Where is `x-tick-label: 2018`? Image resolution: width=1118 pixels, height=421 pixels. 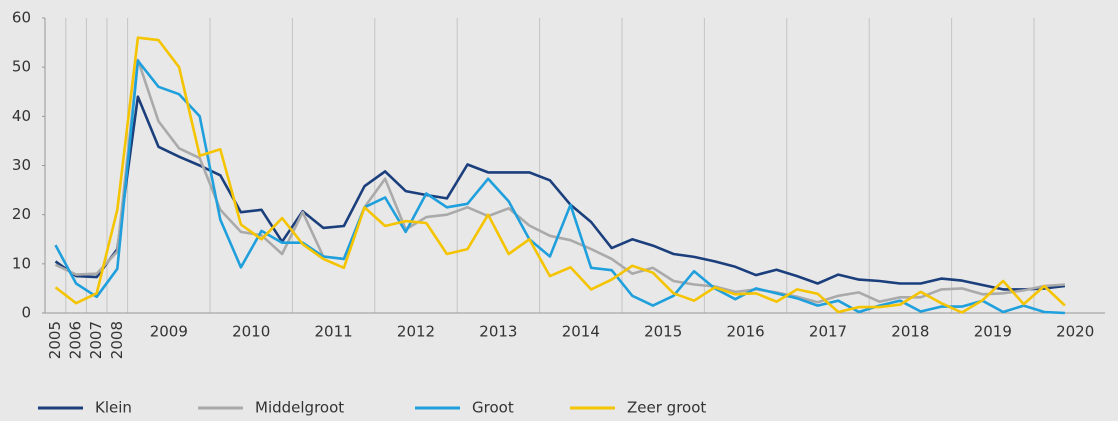
x-tick-label: 2018 is located at coordinates (910, 332).